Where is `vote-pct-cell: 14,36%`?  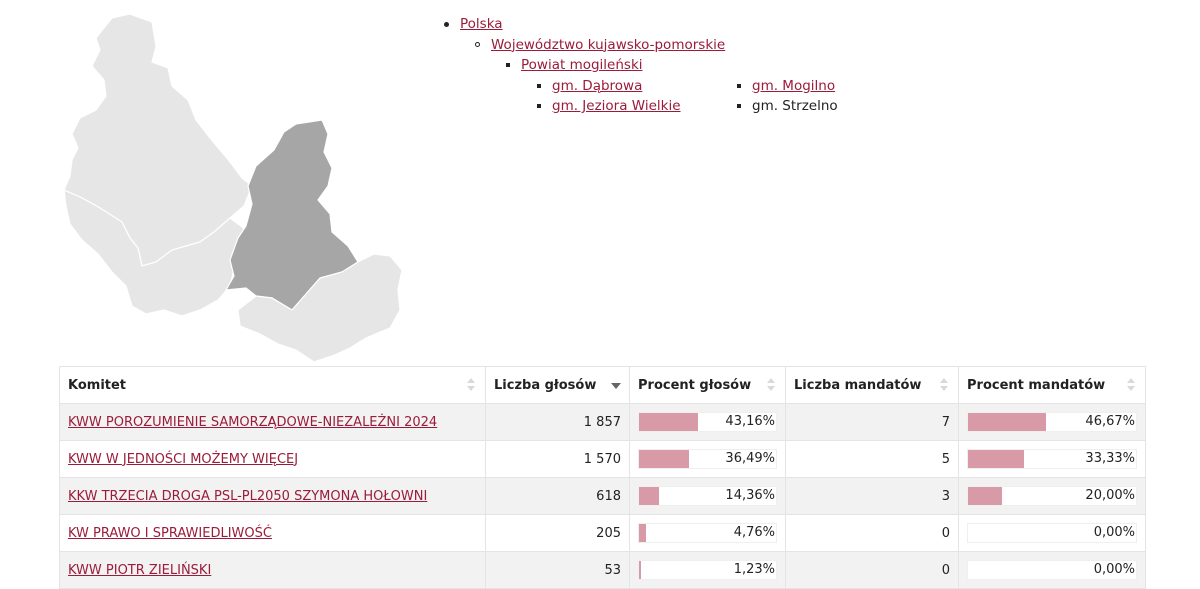
vote-pct-cell: 14,36% is located at coordinates (707, 496).